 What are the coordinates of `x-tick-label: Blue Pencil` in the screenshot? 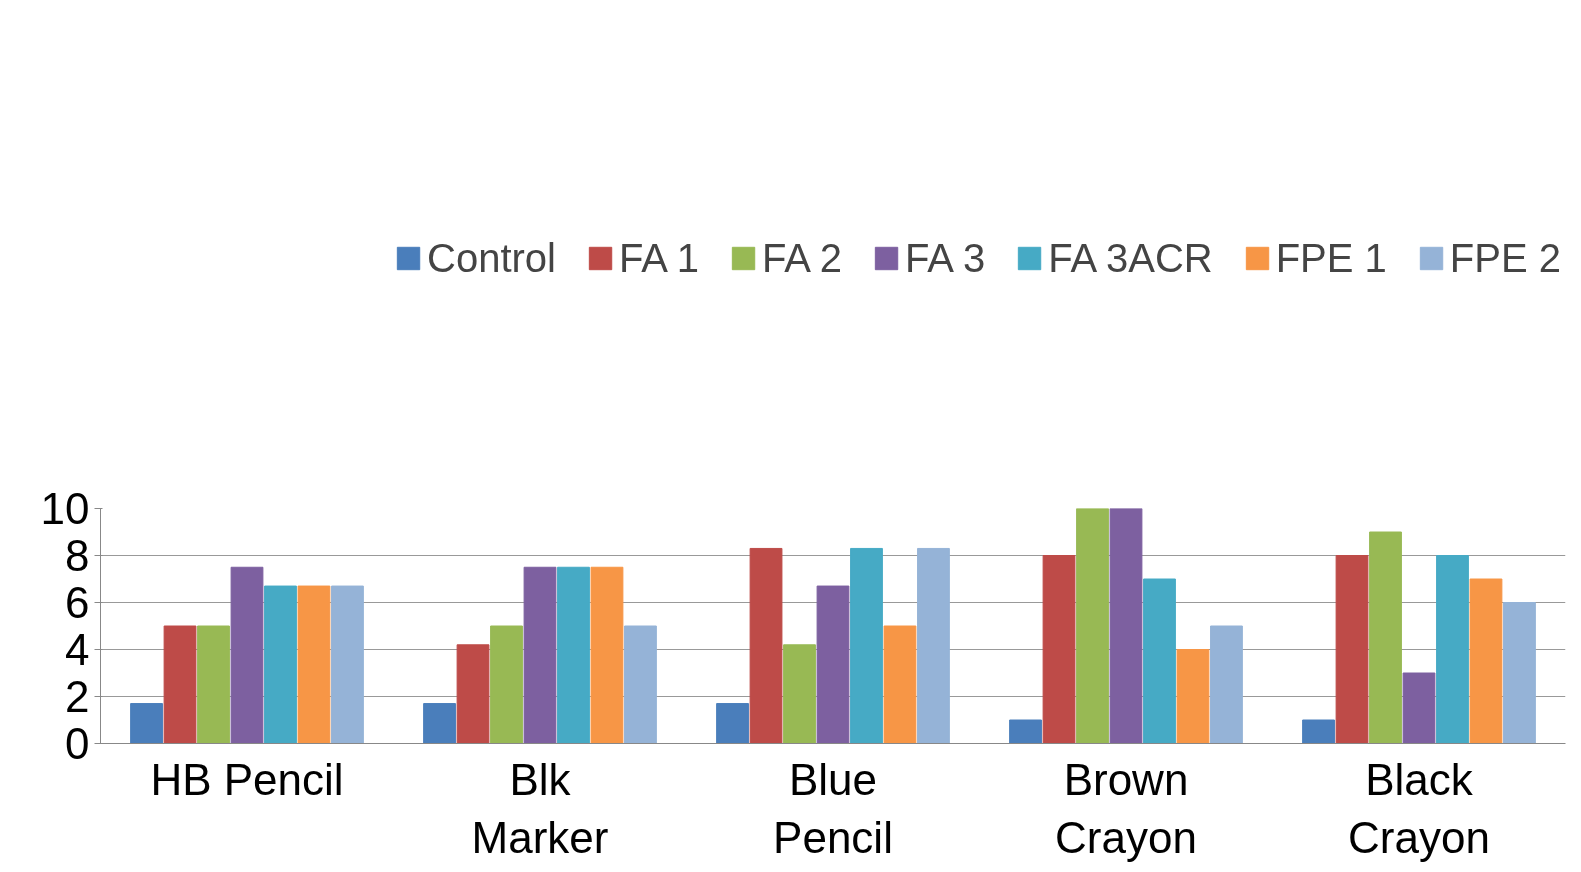 It's located at (833, 808).